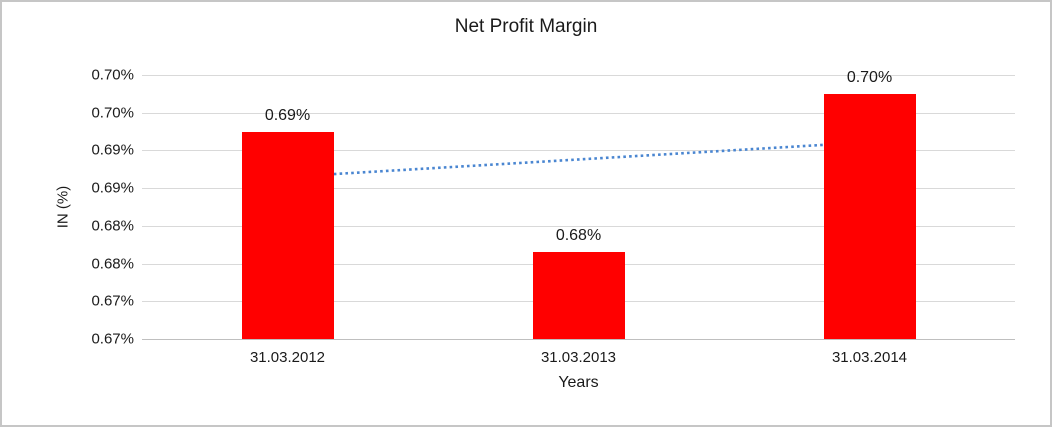 The width and height of the screenshot is (1052, 427). I want to click on x-axis-tick-label: 31.03.2014, so click(869, 357).